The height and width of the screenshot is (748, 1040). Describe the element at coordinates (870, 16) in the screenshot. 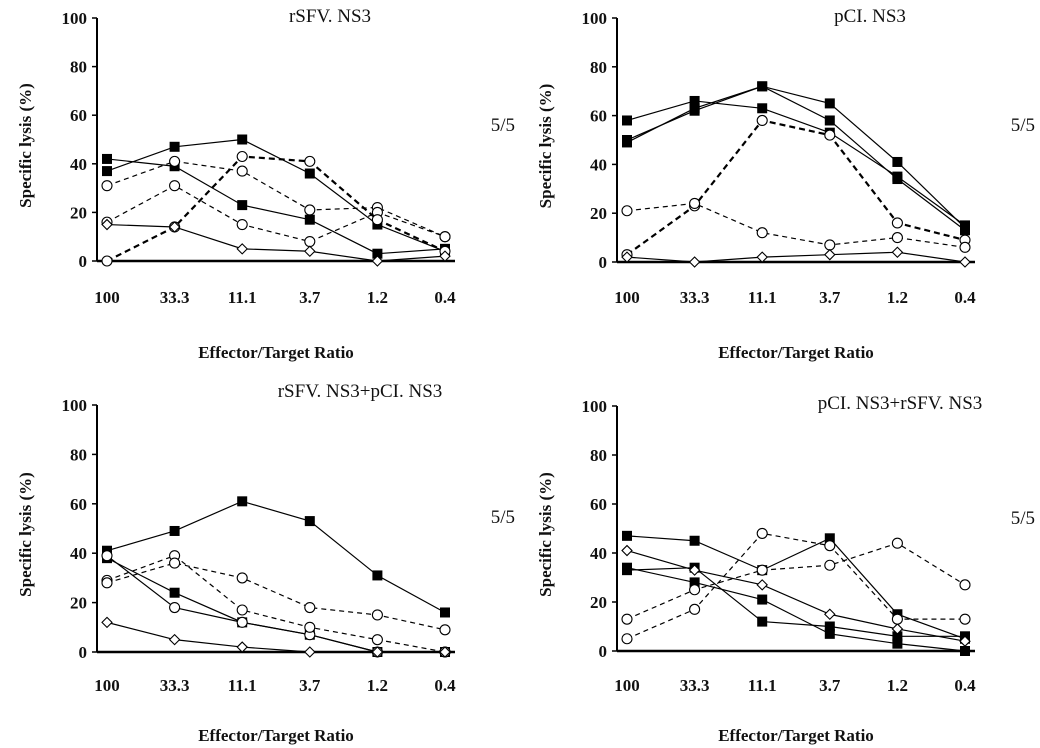

I see `panel-title: pCI. NS3` at that location.